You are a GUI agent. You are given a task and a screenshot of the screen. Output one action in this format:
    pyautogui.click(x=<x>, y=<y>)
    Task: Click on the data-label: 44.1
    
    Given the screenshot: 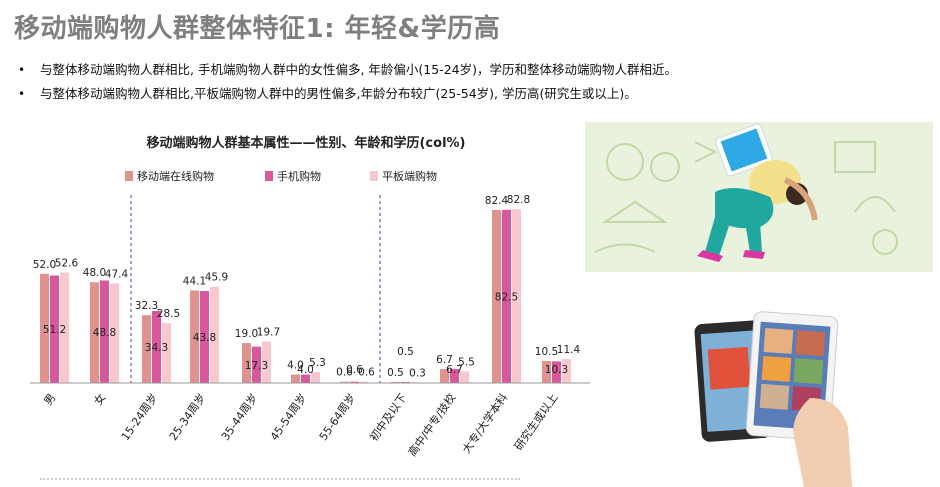 What is the action you would take?
    pyautogui.click(x=194, y=281)
    